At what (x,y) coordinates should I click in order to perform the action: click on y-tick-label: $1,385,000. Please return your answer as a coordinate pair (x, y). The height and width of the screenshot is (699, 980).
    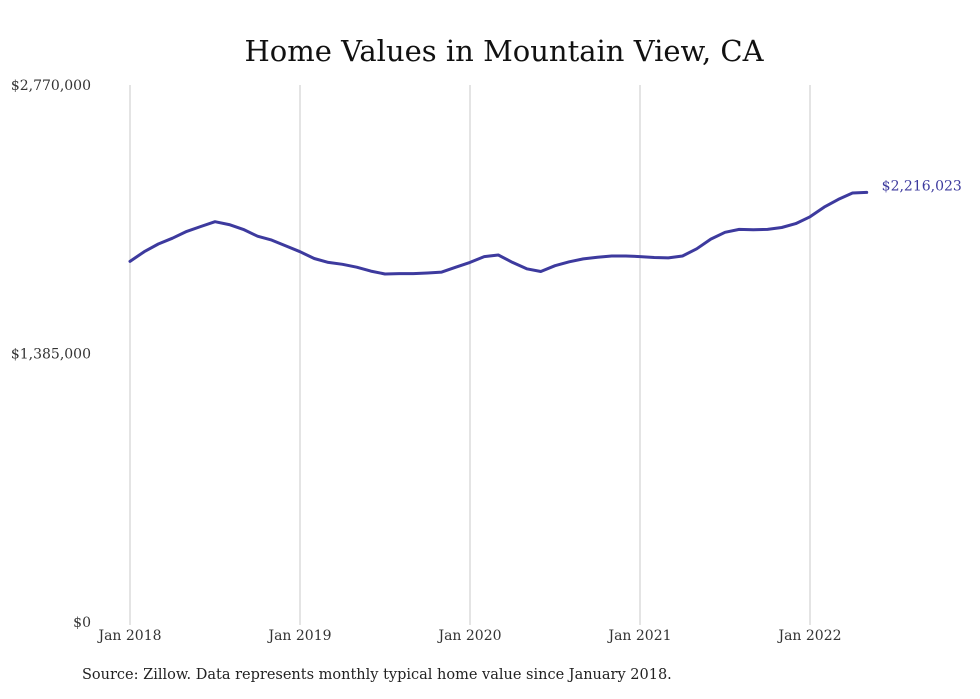
    Looking at the image, I should click on (51, 355).